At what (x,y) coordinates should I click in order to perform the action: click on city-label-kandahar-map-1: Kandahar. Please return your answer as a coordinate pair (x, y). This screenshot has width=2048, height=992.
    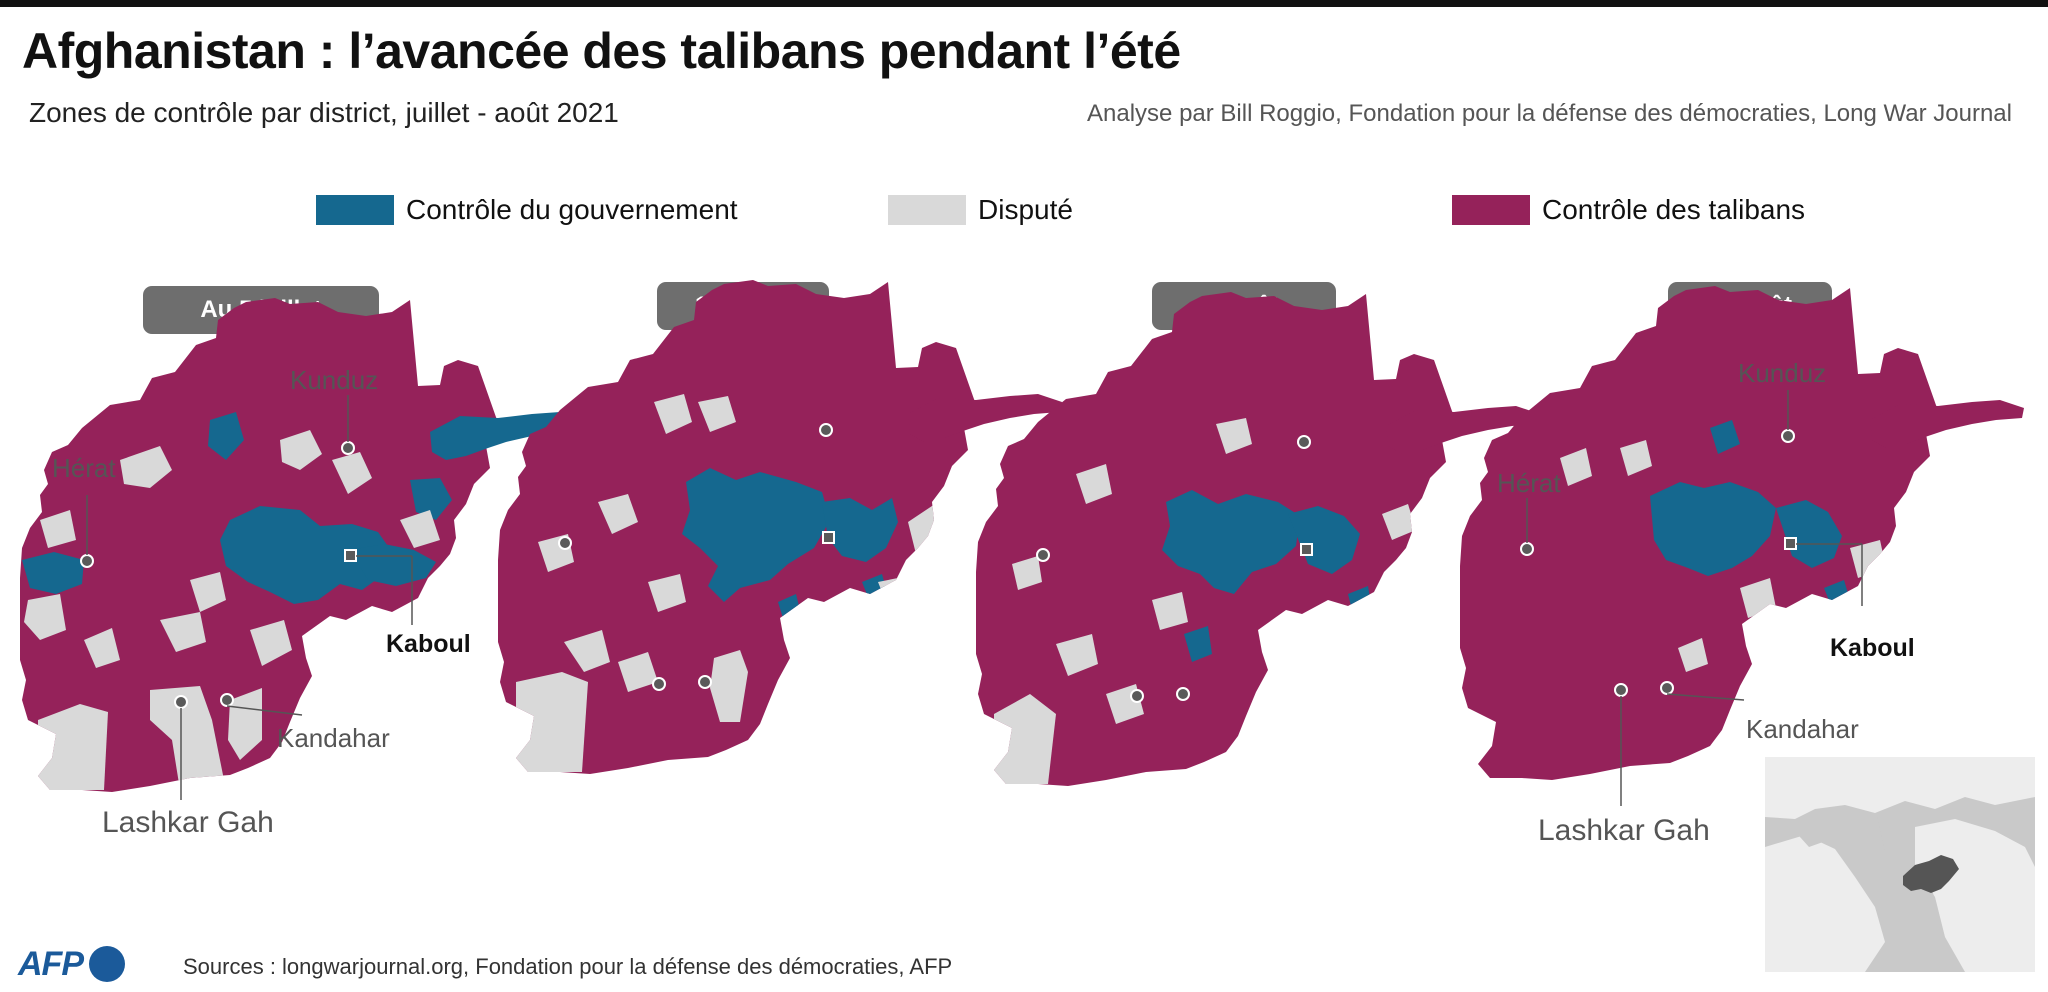
    Looking at the image, I should click on (333, 738).